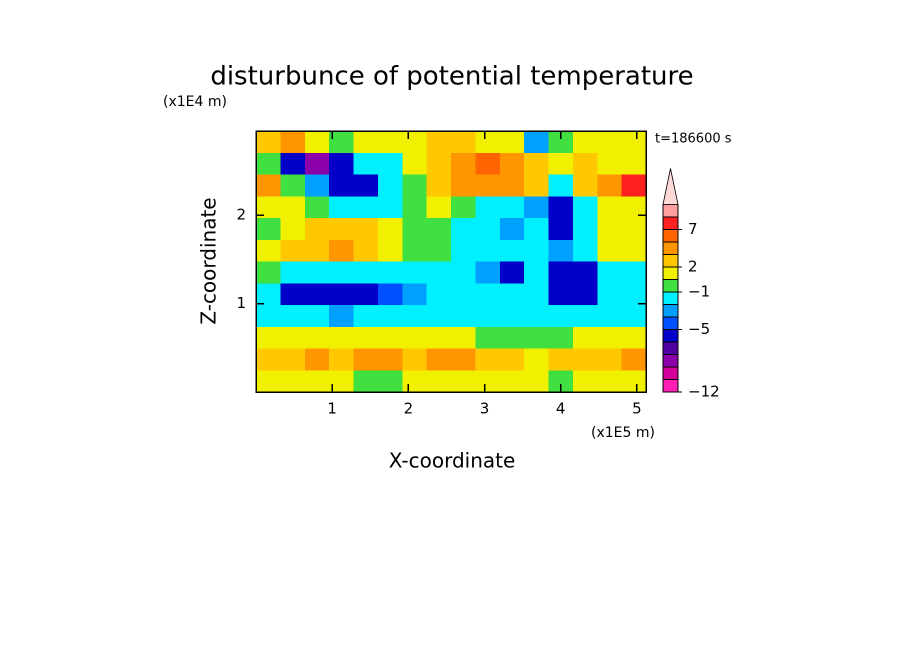 The width and height of the screenshot is (904, 654). I want to click on x-unit: (x1E5 m), so click(623, 433).